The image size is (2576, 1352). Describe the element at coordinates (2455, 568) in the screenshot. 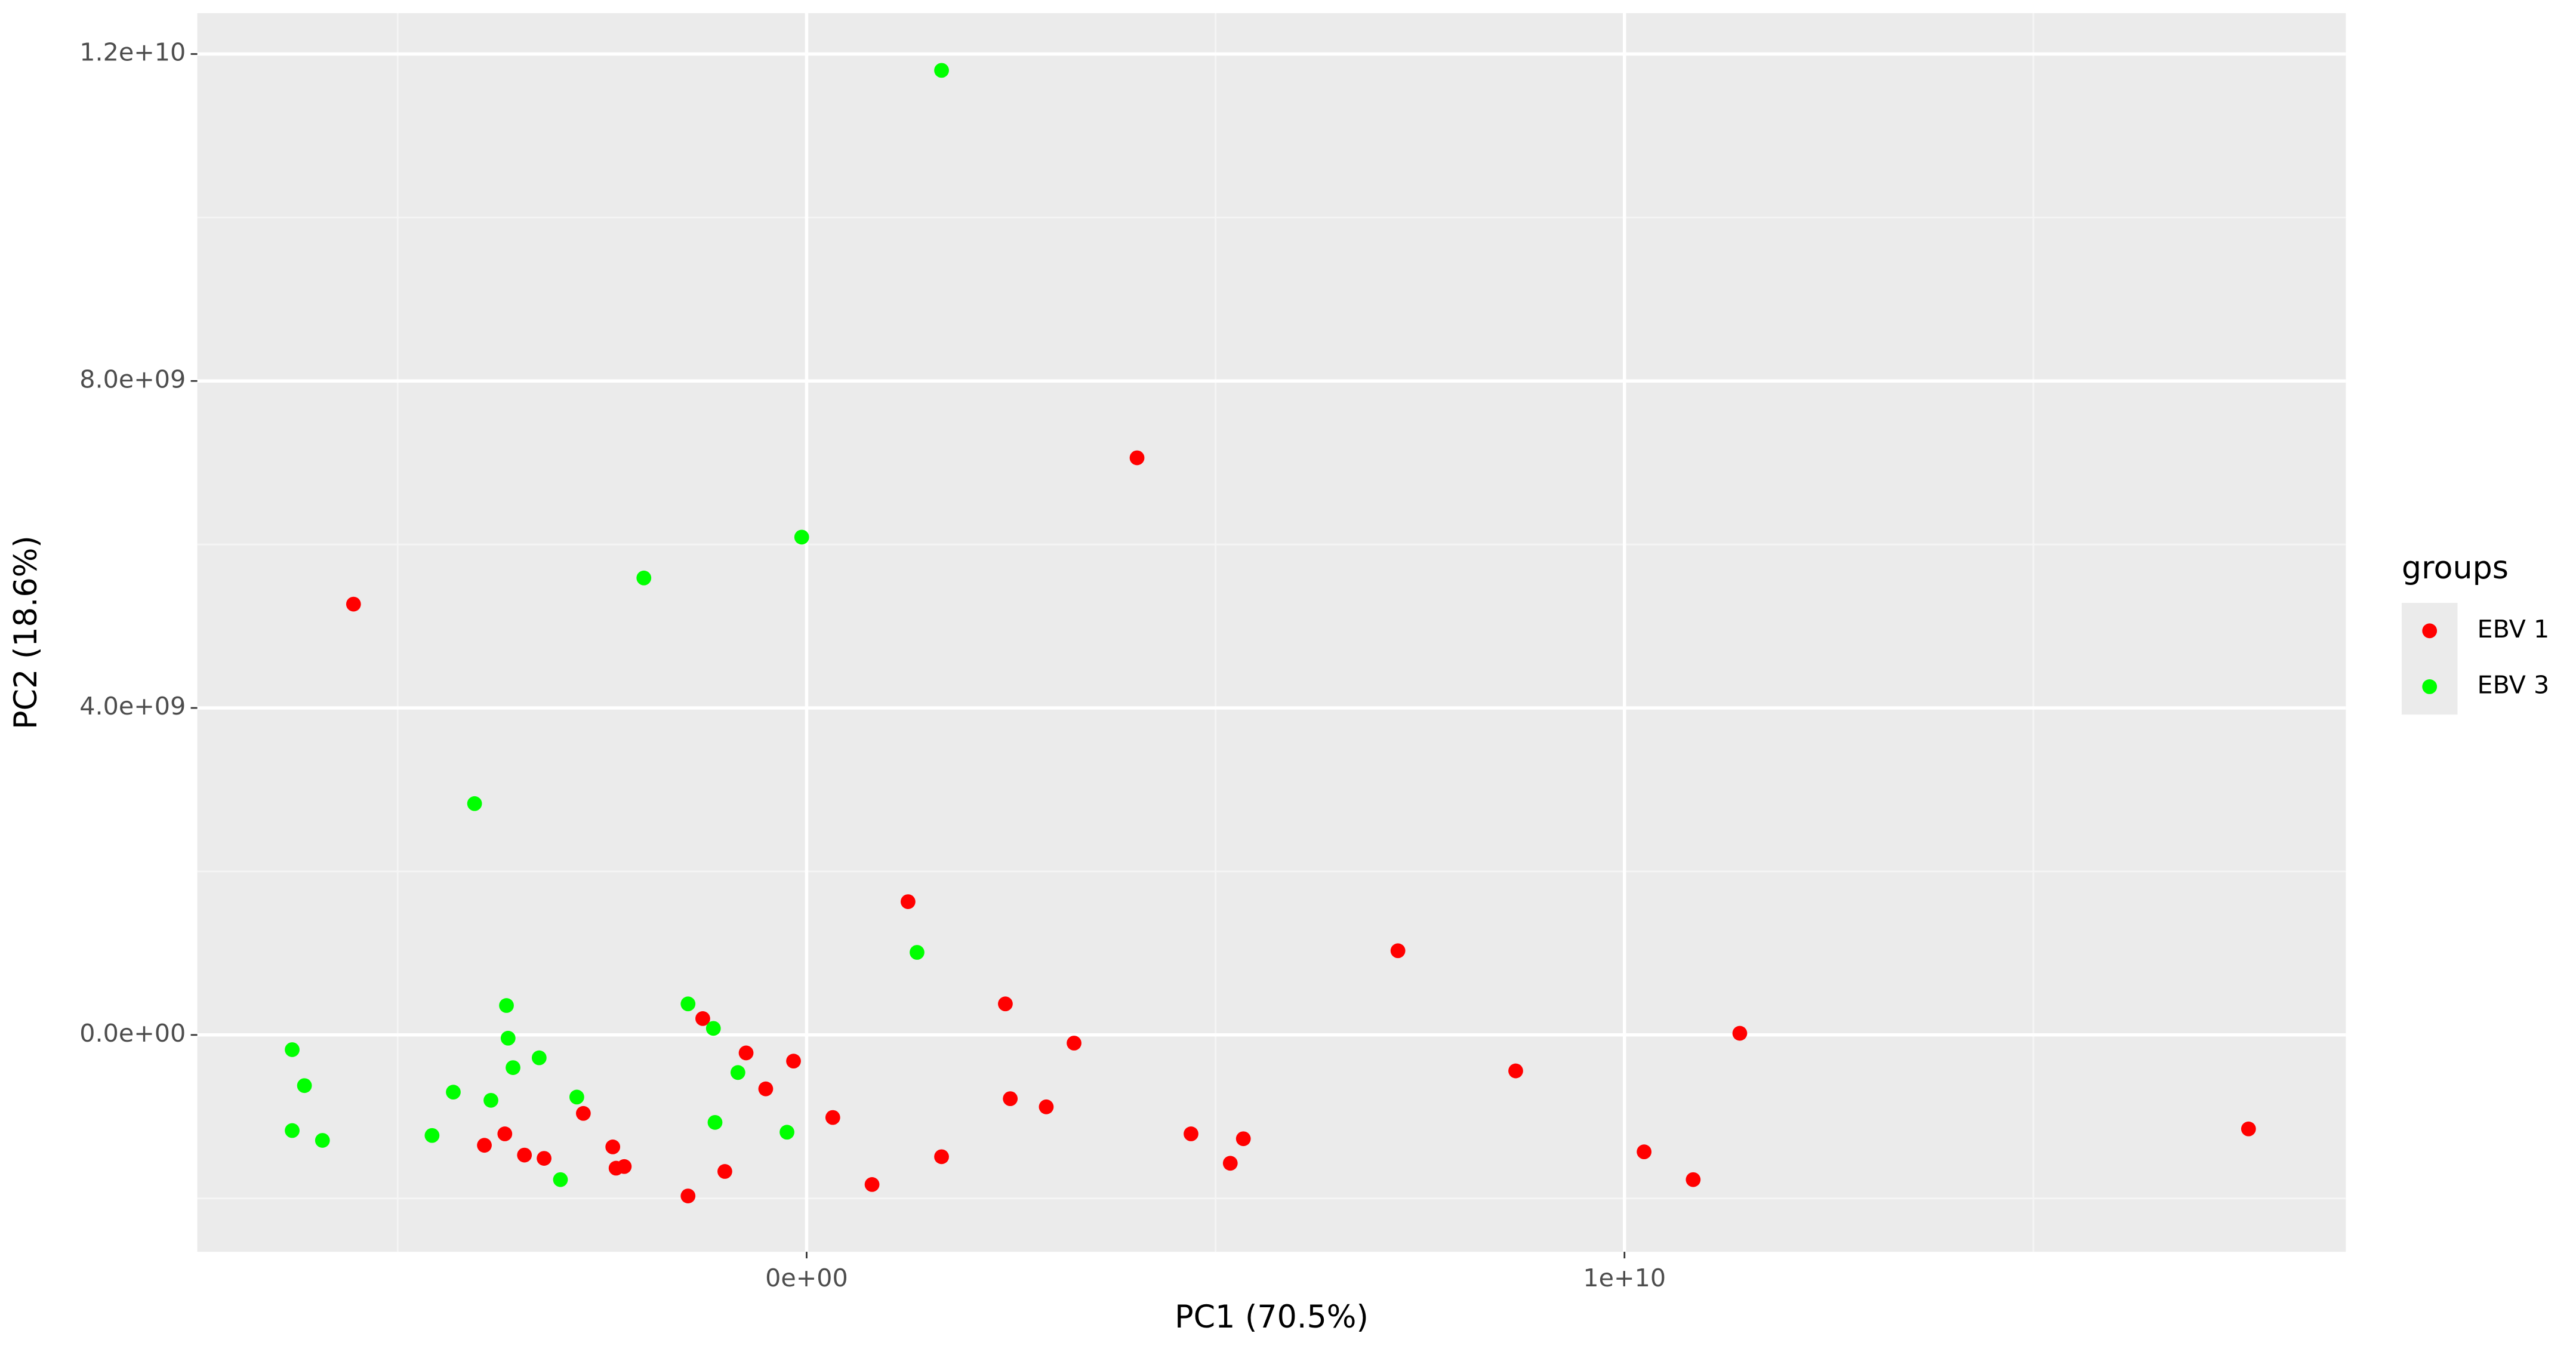

I see `legend-title: groups` at that location.